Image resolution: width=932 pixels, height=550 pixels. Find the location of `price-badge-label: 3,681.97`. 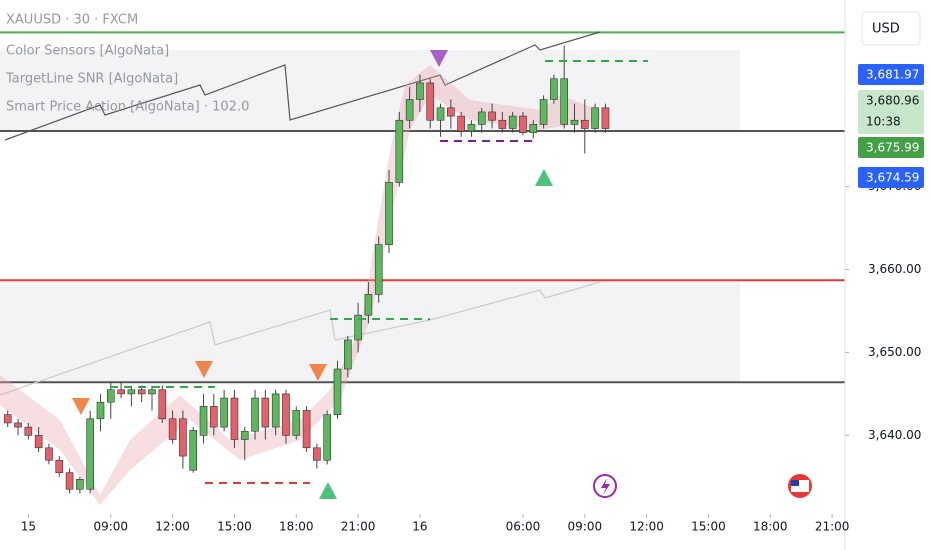

price-badge-label: 3,681.97 is located at coordinates (892, 75).